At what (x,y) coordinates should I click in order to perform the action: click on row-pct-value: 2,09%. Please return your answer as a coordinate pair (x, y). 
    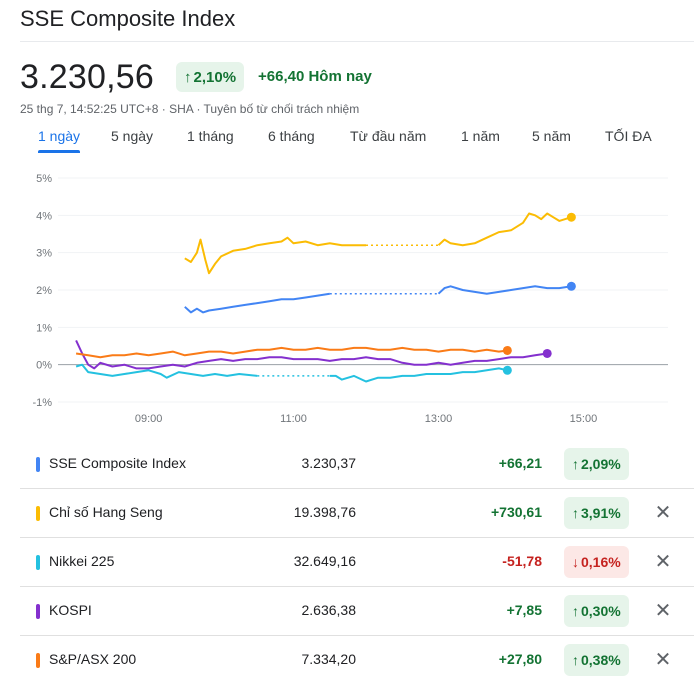
    Looking at the image, I should click on (601, 464).